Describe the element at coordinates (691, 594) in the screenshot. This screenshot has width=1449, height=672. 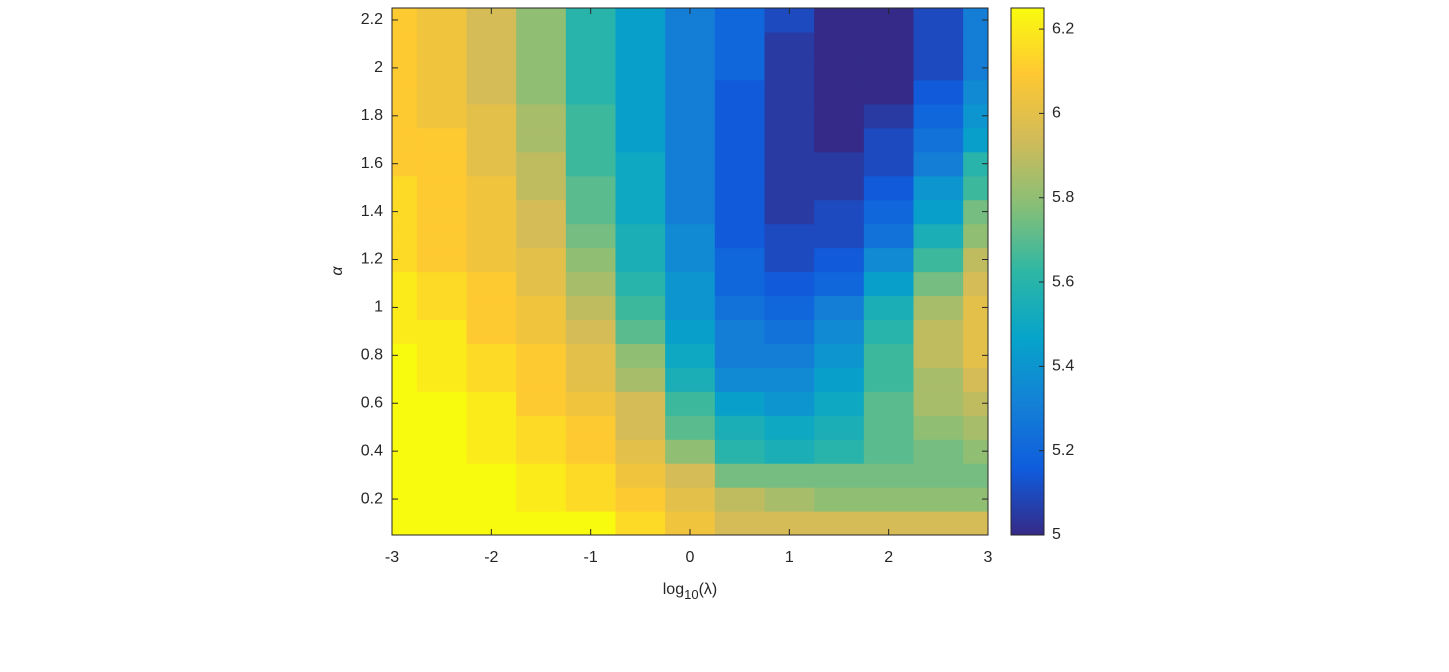
I see `x-label-sub: 10` at that location.